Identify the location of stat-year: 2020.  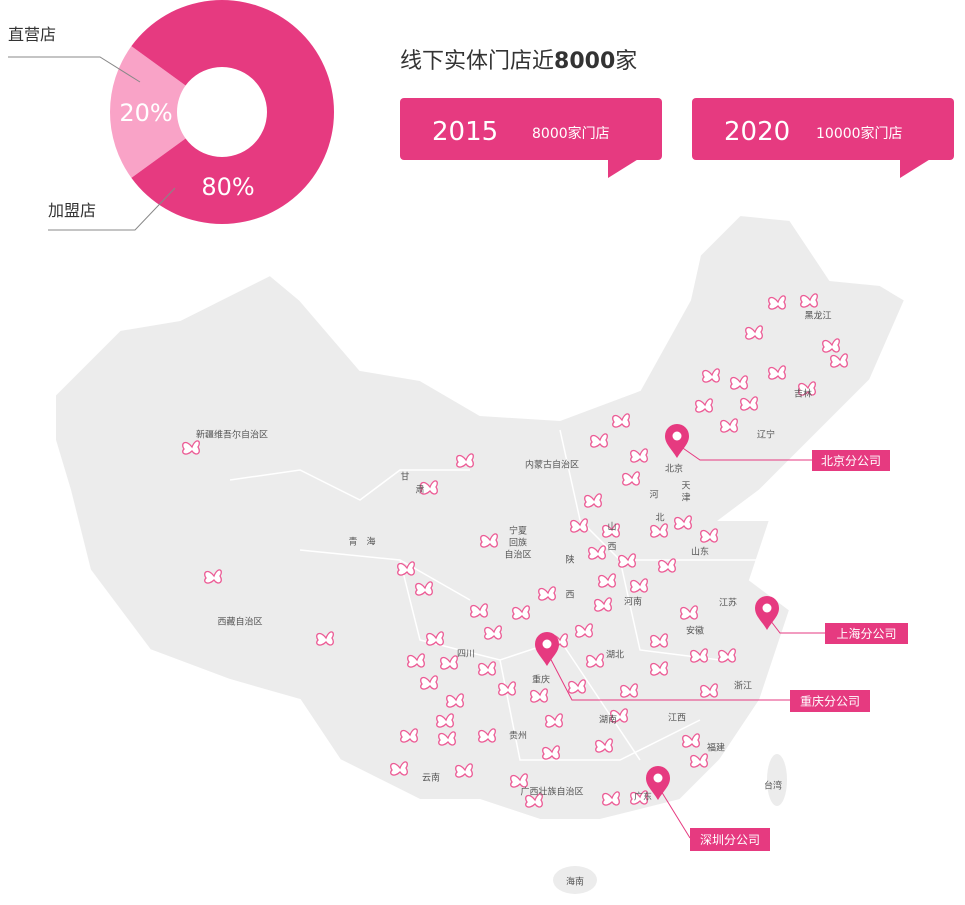
(757, 132).